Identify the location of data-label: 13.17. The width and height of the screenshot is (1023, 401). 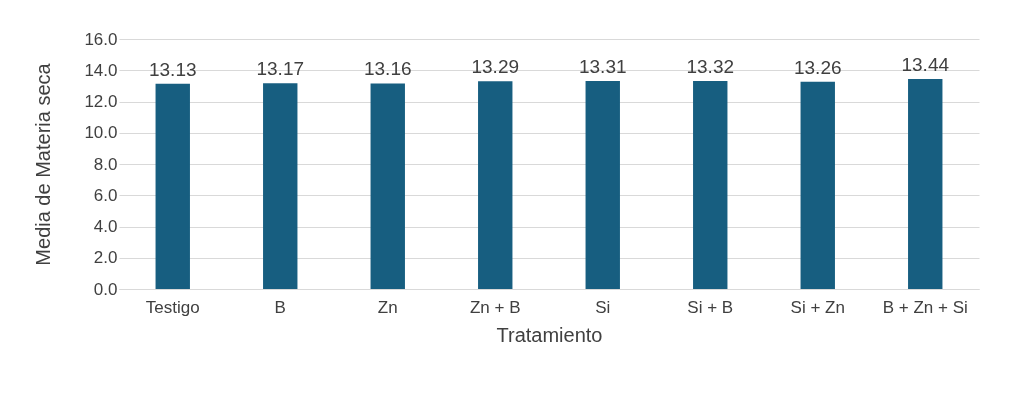
(280, 69).